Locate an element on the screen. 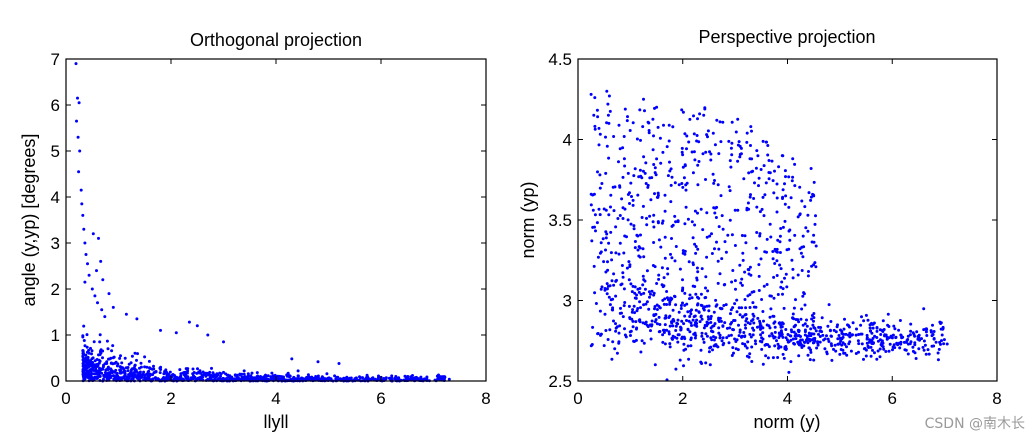 The width and height of the screenshot is (1033, 441). right-x-tick-label: 2 is located at coordinates (682, 398).